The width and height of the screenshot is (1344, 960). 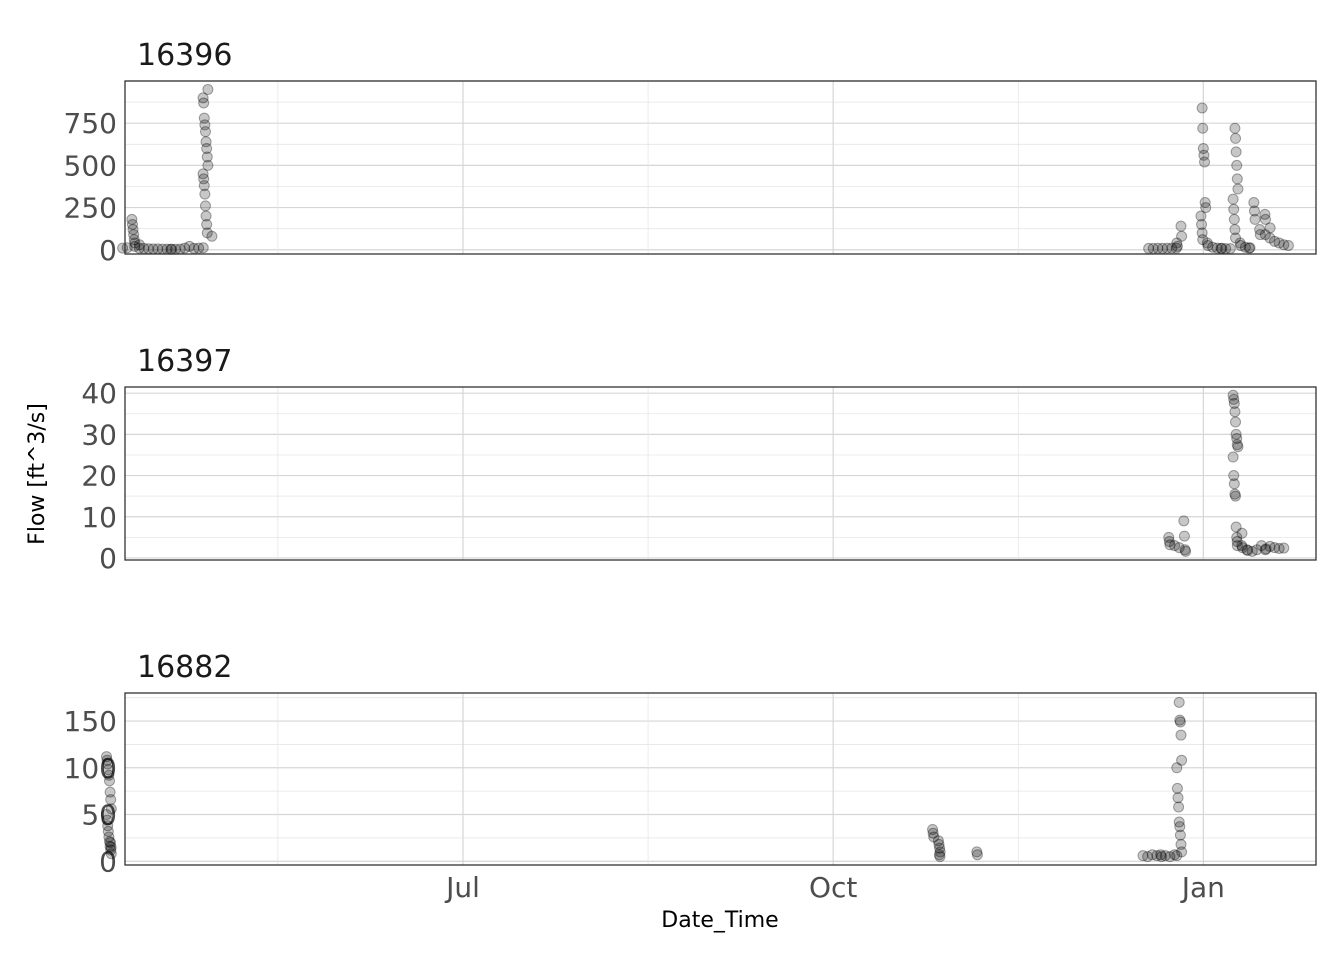 What do you see at coordinates (90, 187) in the screenshot?
I see `panel-y-ticks: 0 250 500 750` at bounding box center [90, 187].